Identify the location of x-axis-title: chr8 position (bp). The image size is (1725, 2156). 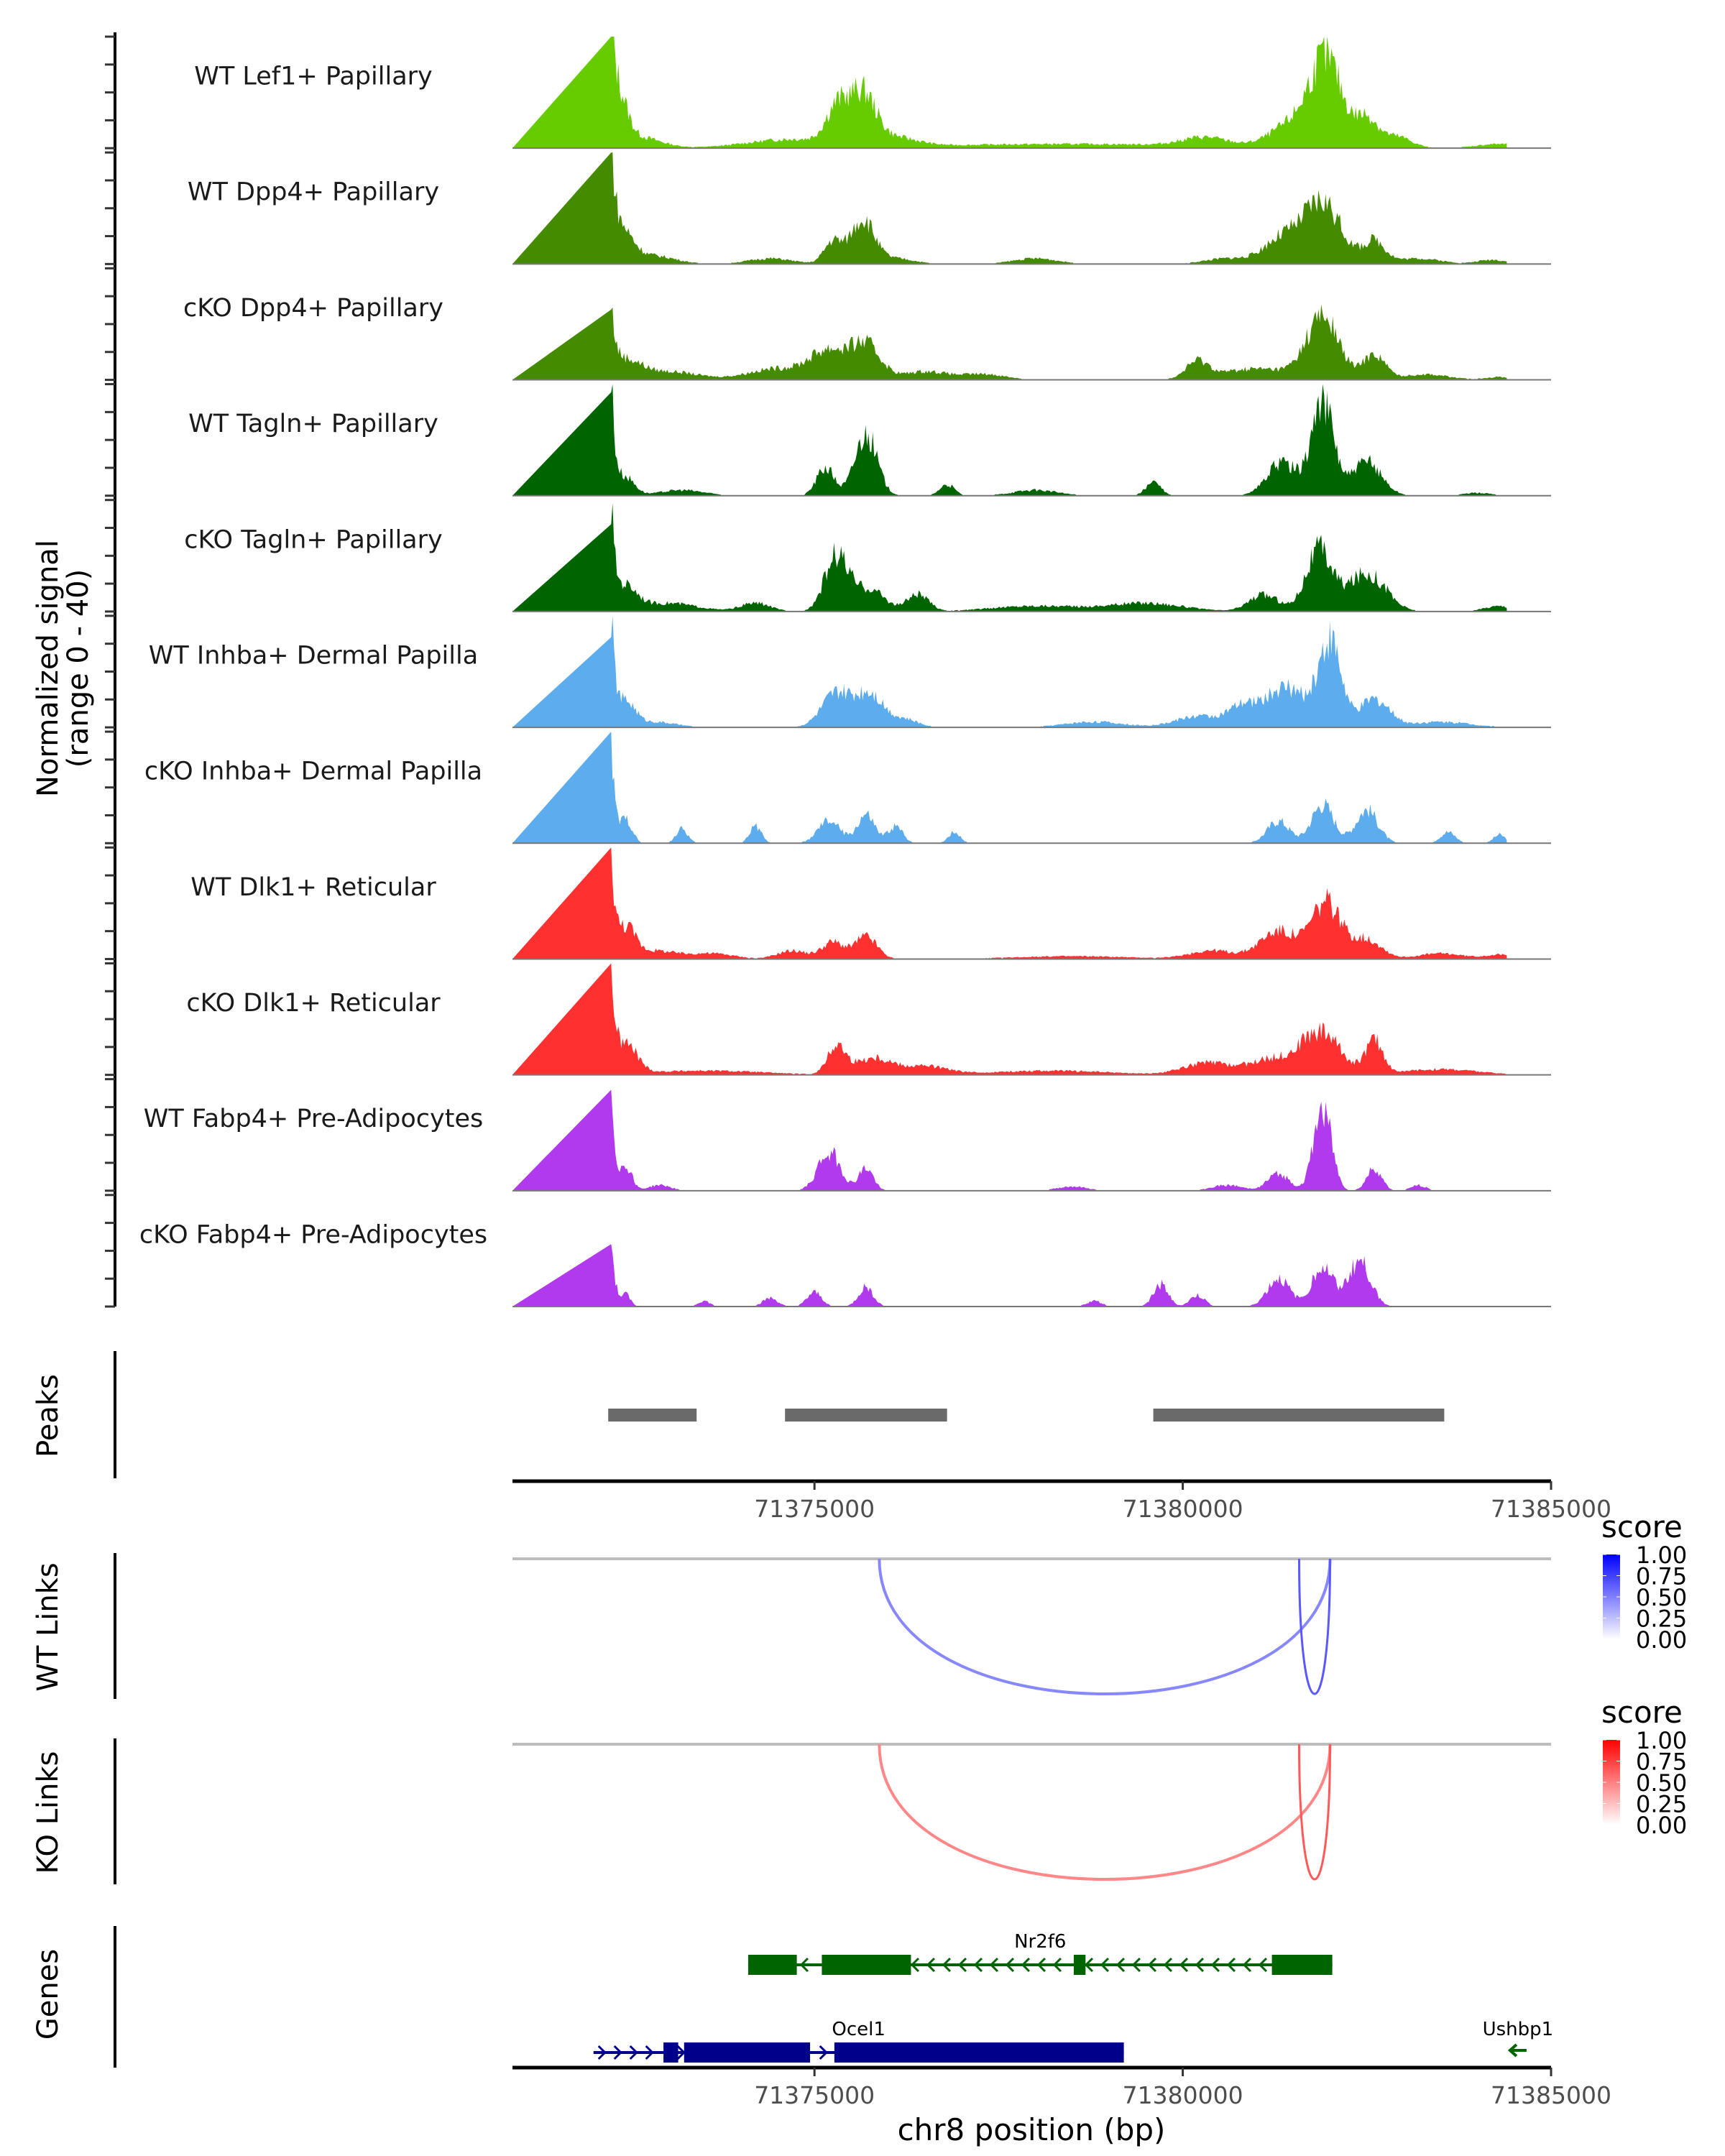
(1032, 2129).